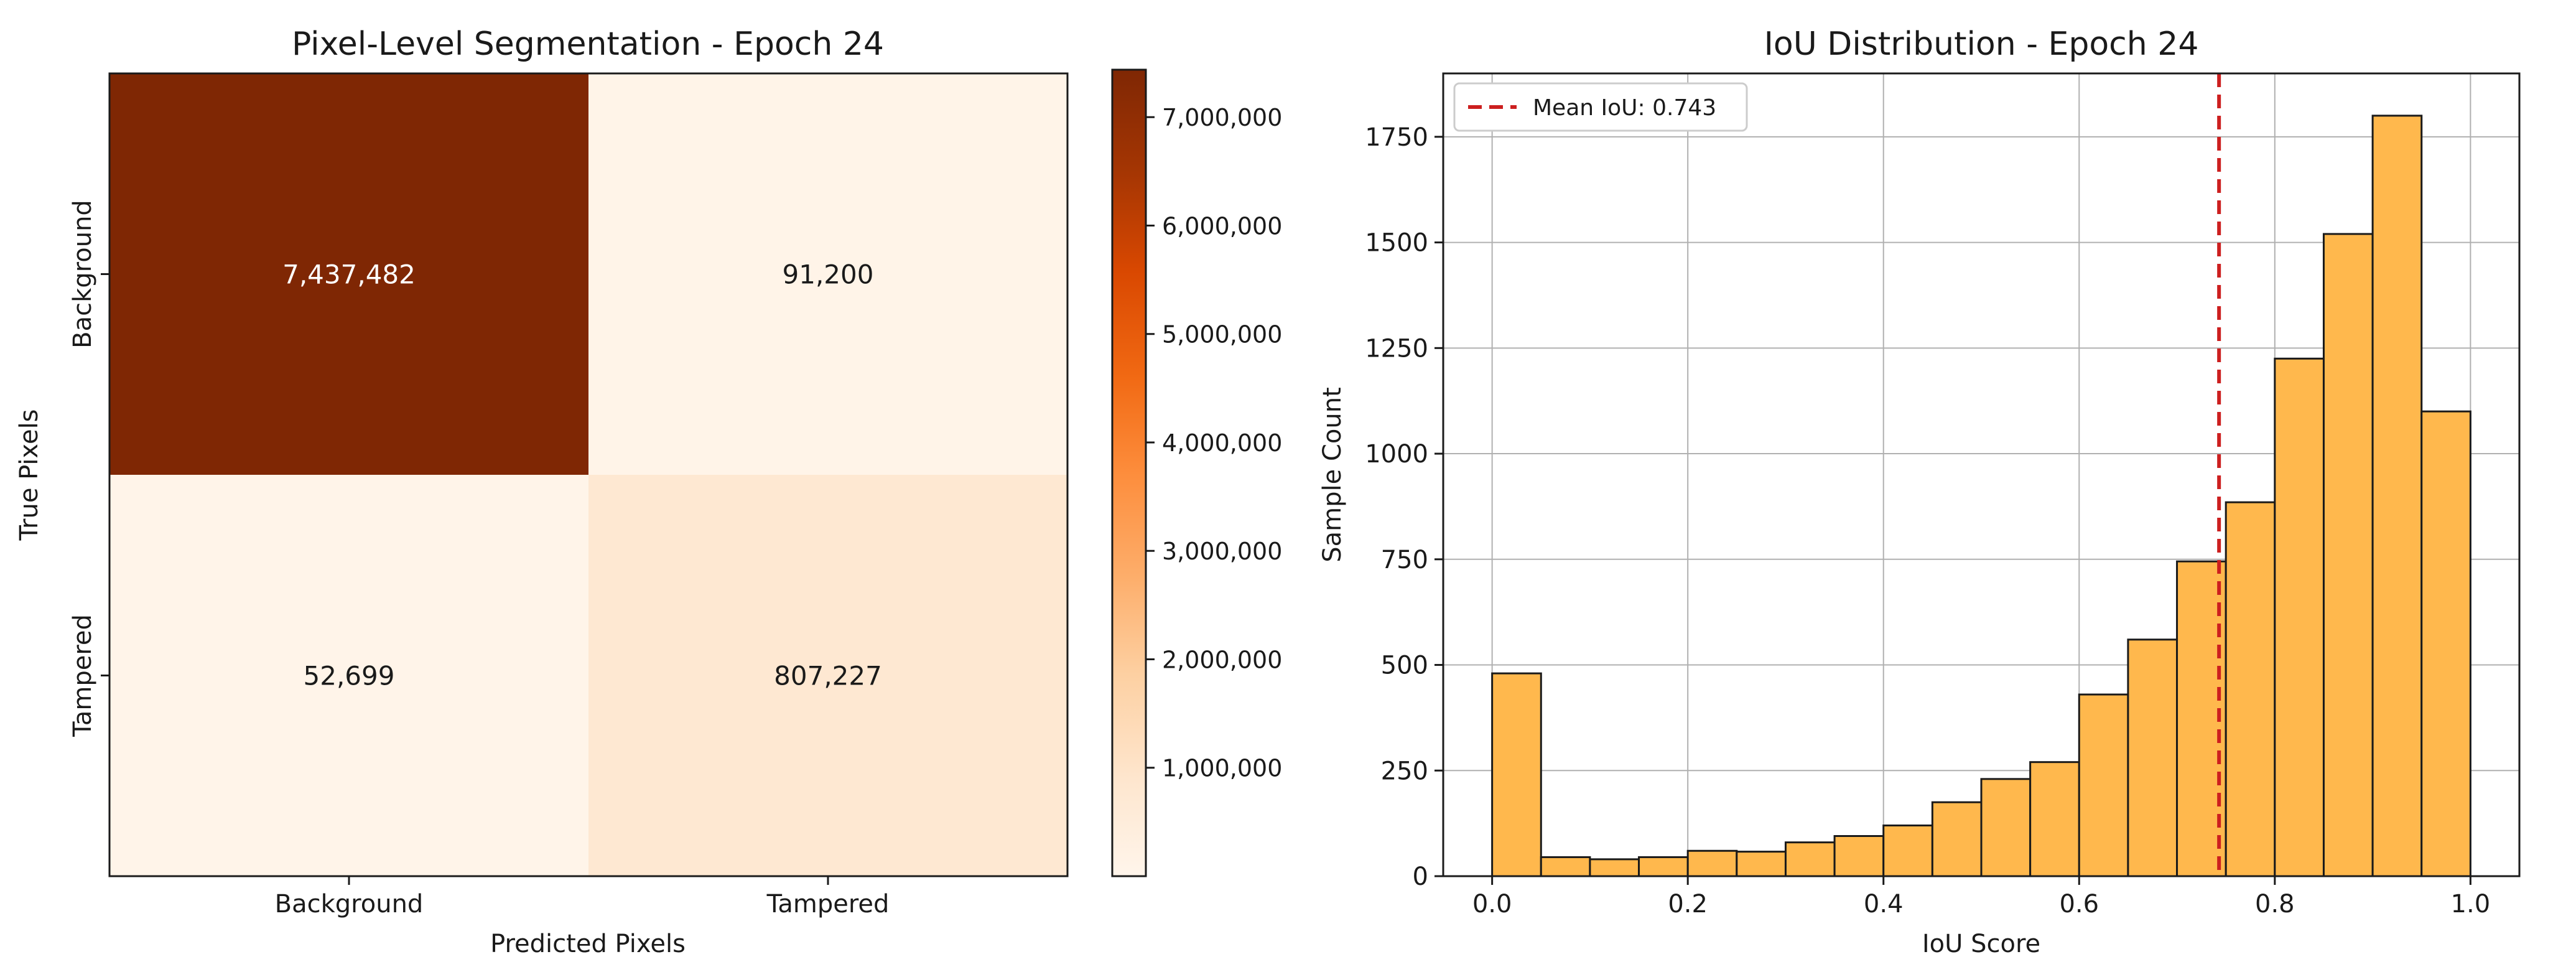 Image resolution: width=2576 pixels, height=972 pixels. I want to click on colorbar-tick-label: 5,000,000, so click(1222, 334).